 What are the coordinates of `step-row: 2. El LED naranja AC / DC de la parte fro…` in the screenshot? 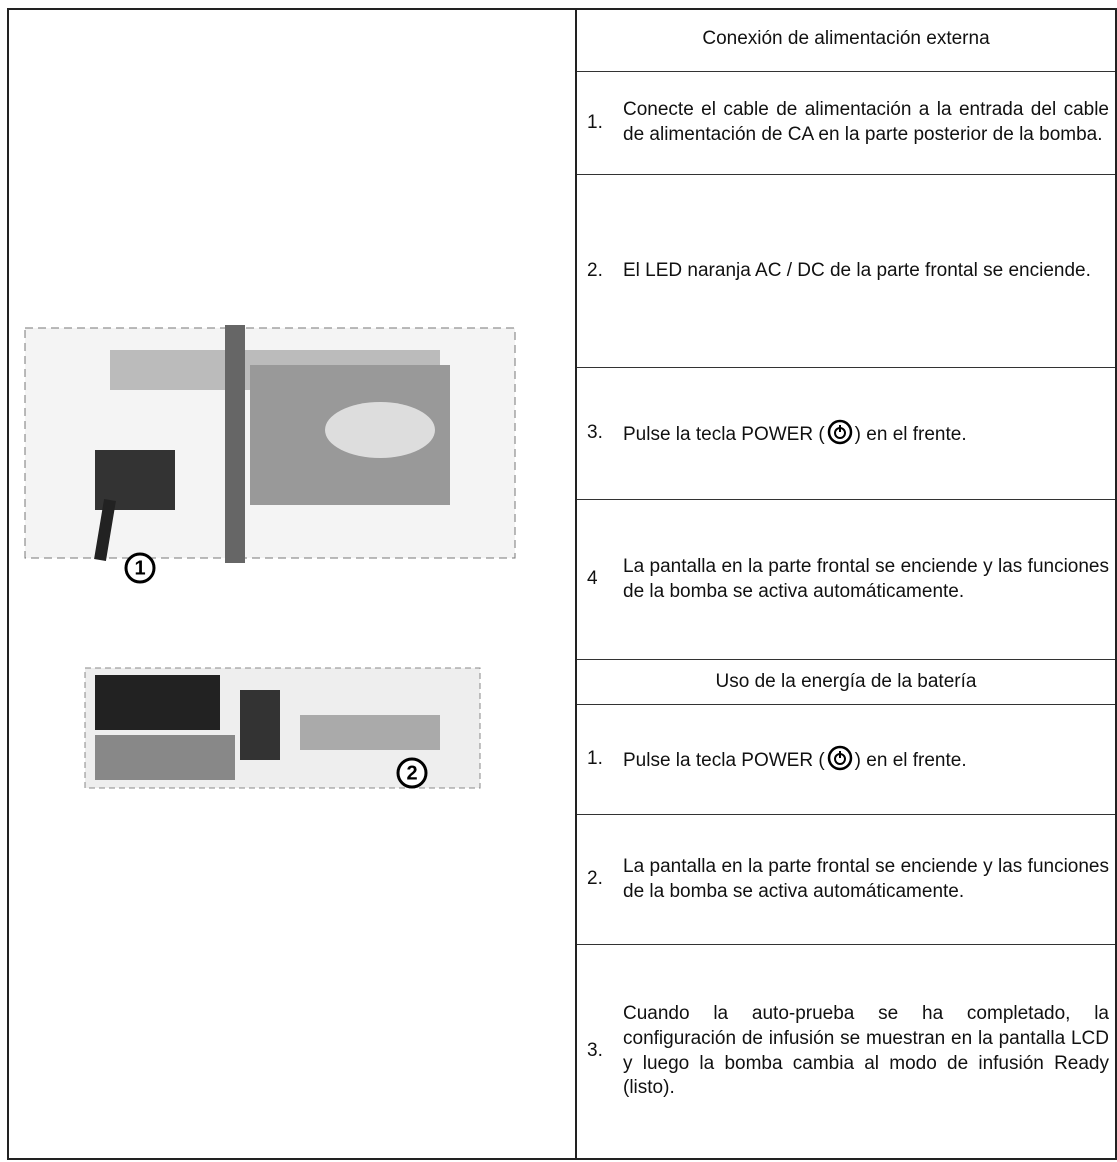 It's located at (846, 271).